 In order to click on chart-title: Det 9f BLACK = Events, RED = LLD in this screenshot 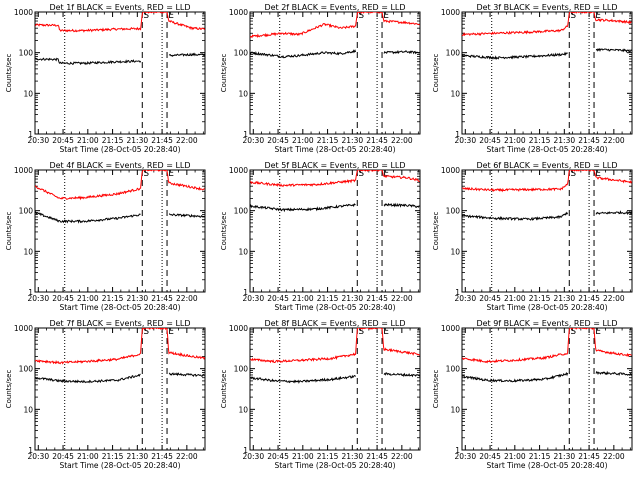, I will do `click(546, 323)`.